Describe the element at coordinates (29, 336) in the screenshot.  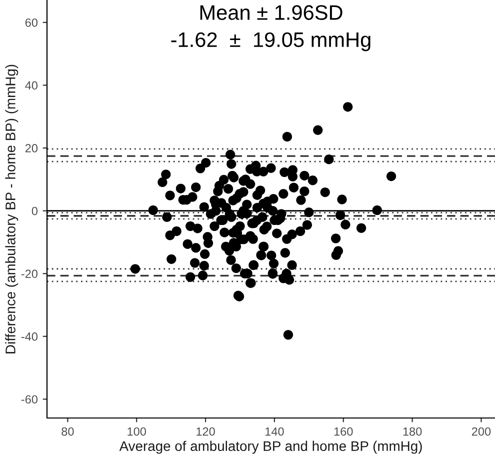
I see `y-tick-label: -40` at that location.